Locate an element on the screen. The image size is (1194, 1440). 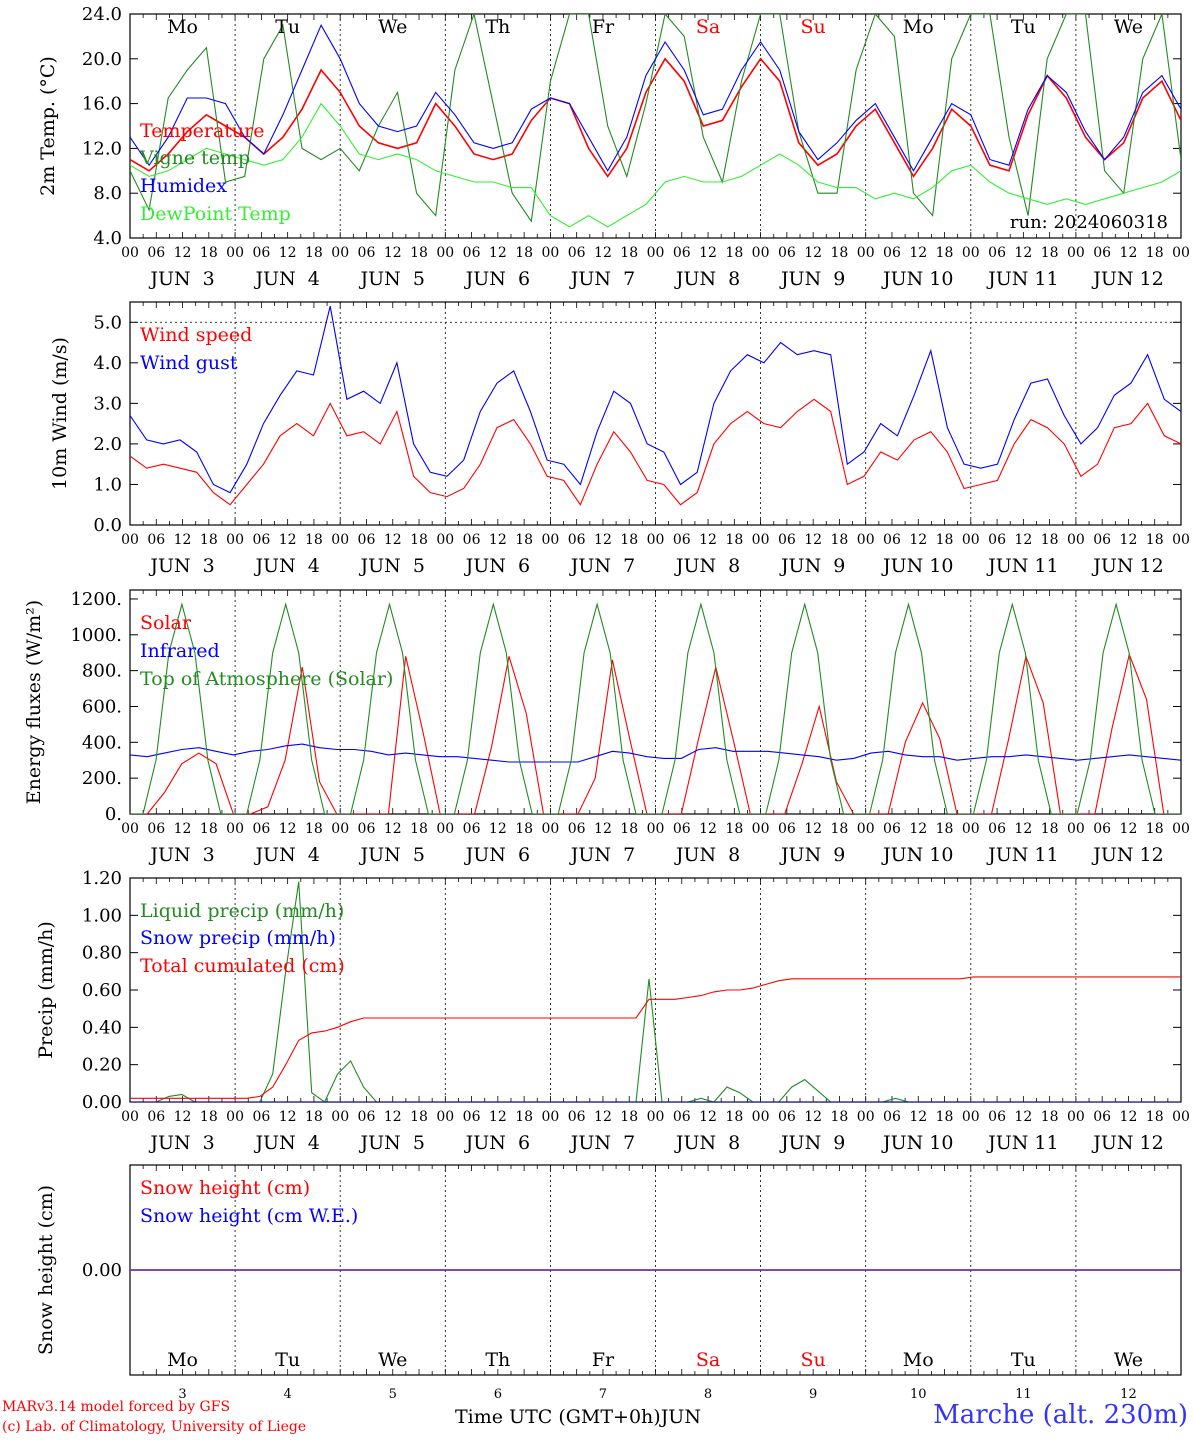
legend-label: Snow height (cm W.E.) is located at coordinates (249, 1216).